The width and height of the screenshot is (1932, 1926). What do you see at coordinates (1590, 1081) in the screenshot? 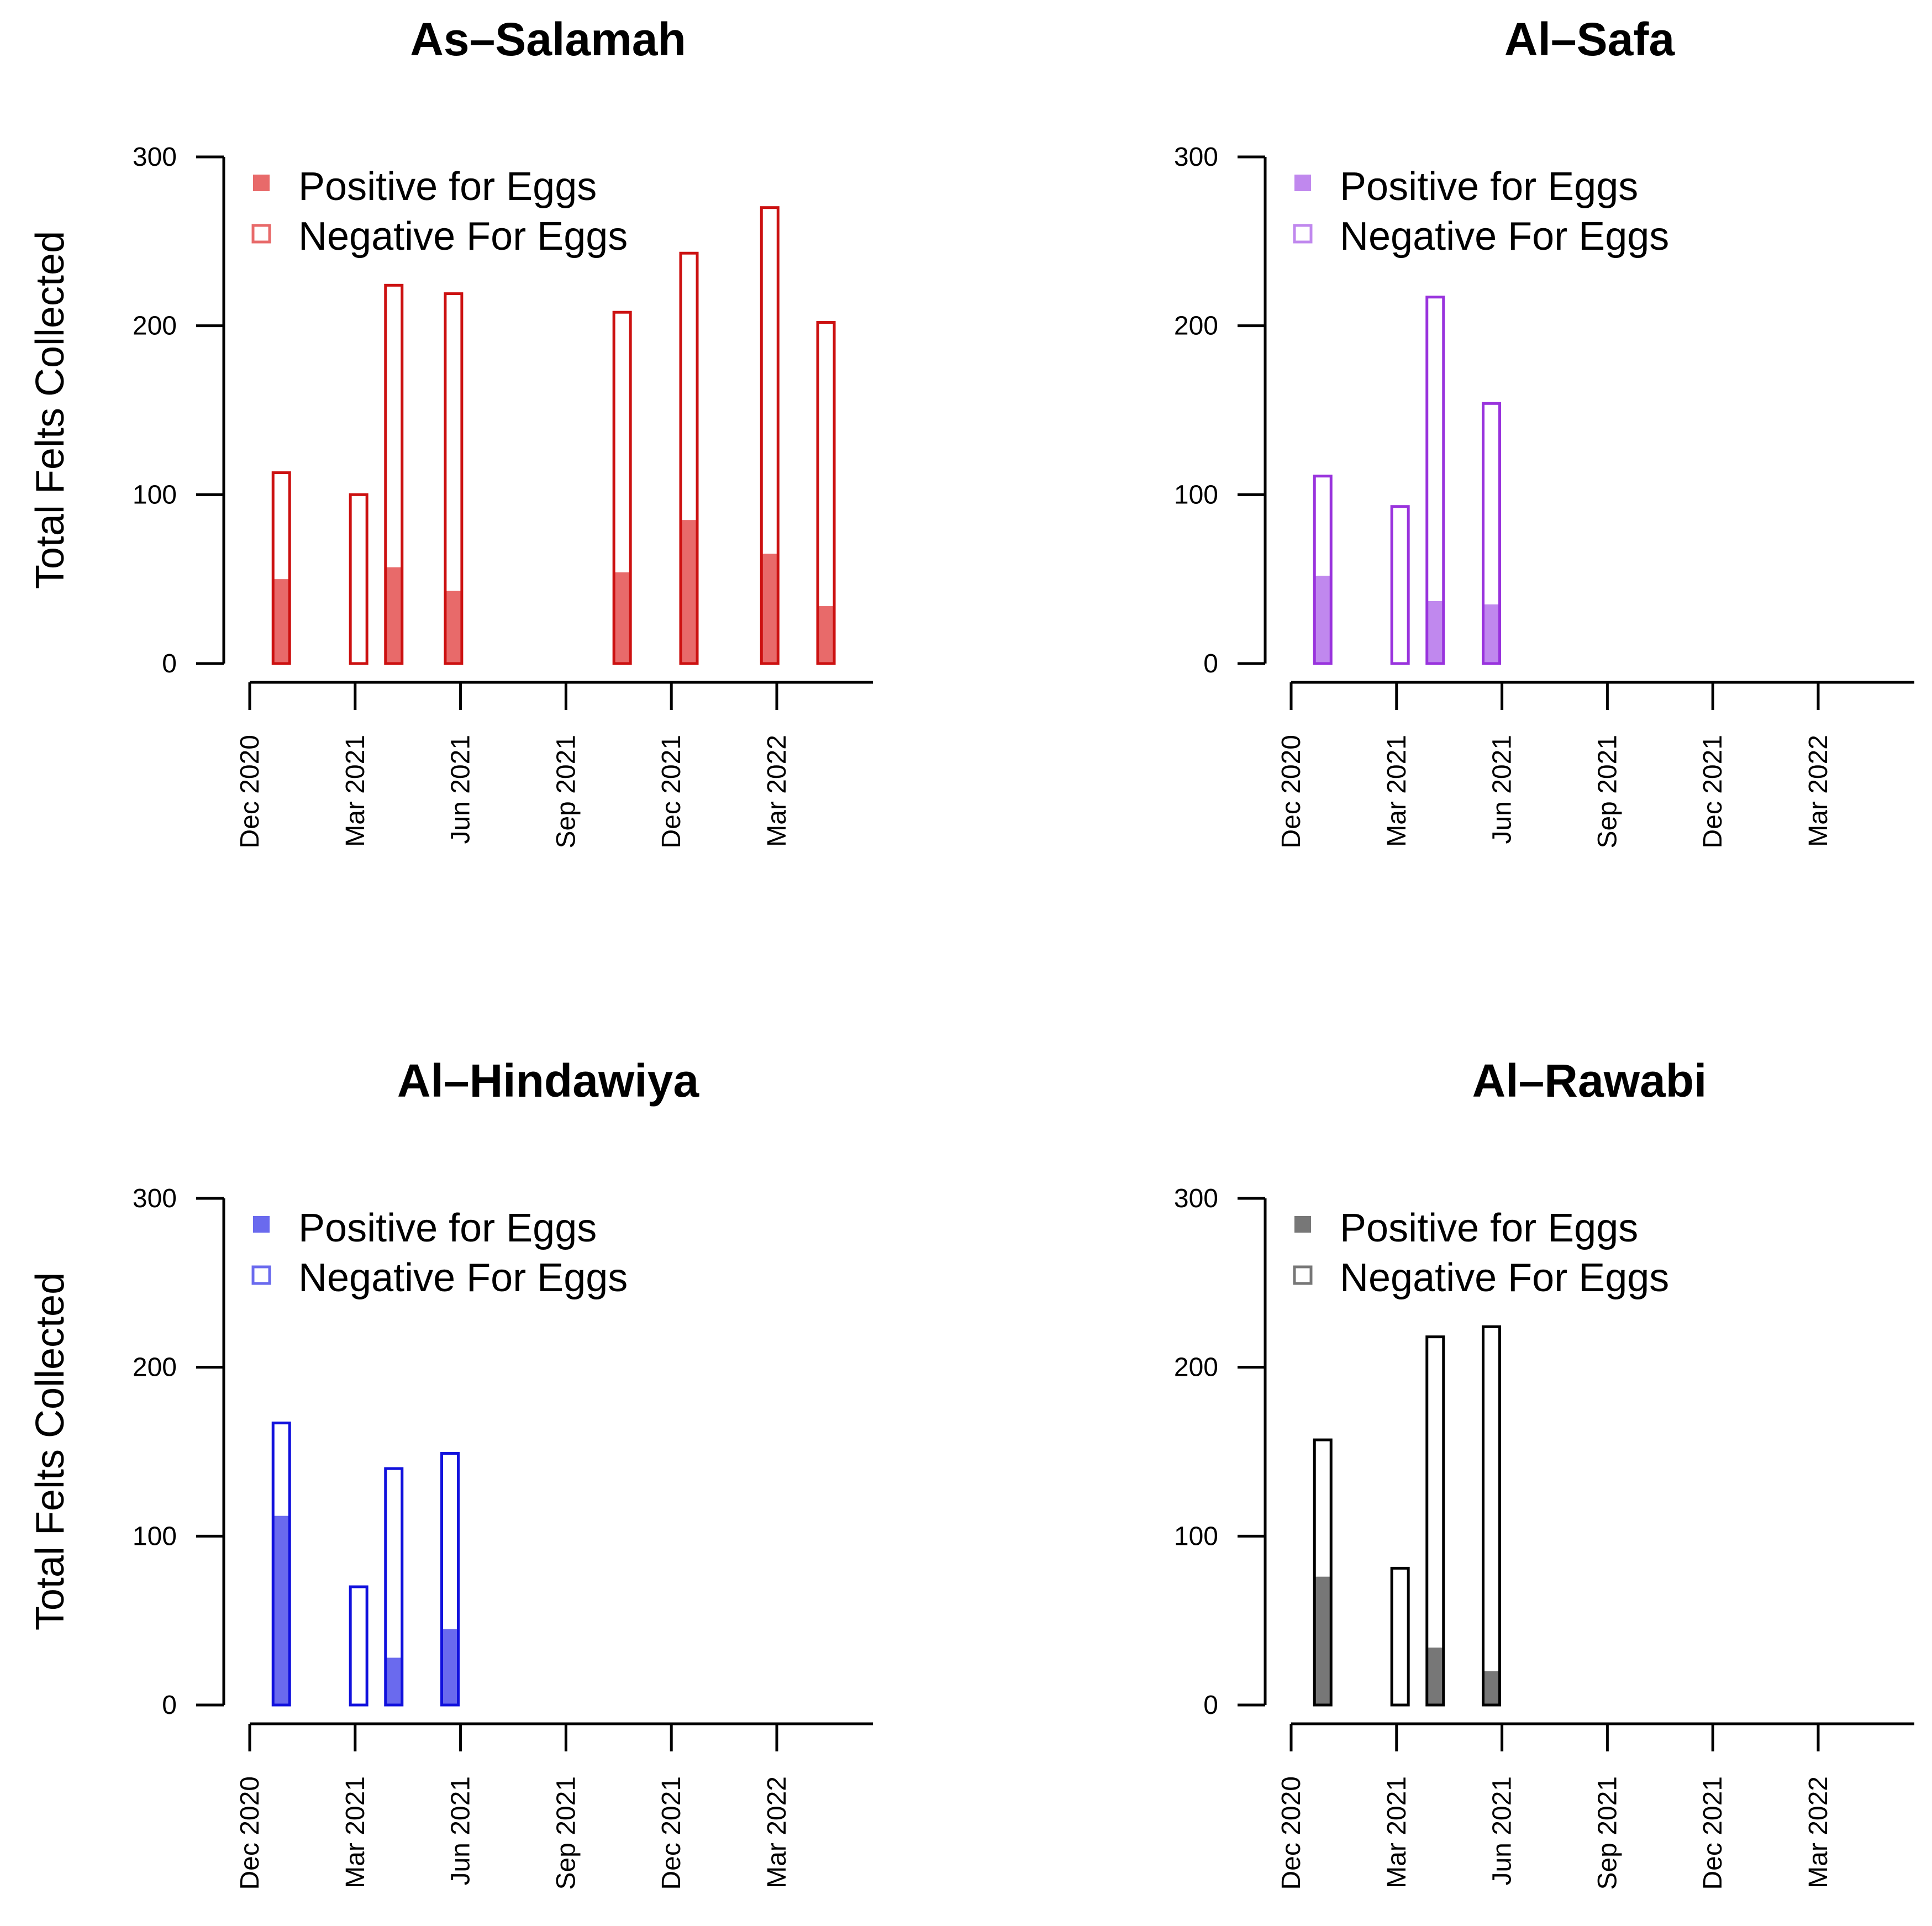
I see `chart-title: Al–Rawabi` at bounding box center [1590, 1081].